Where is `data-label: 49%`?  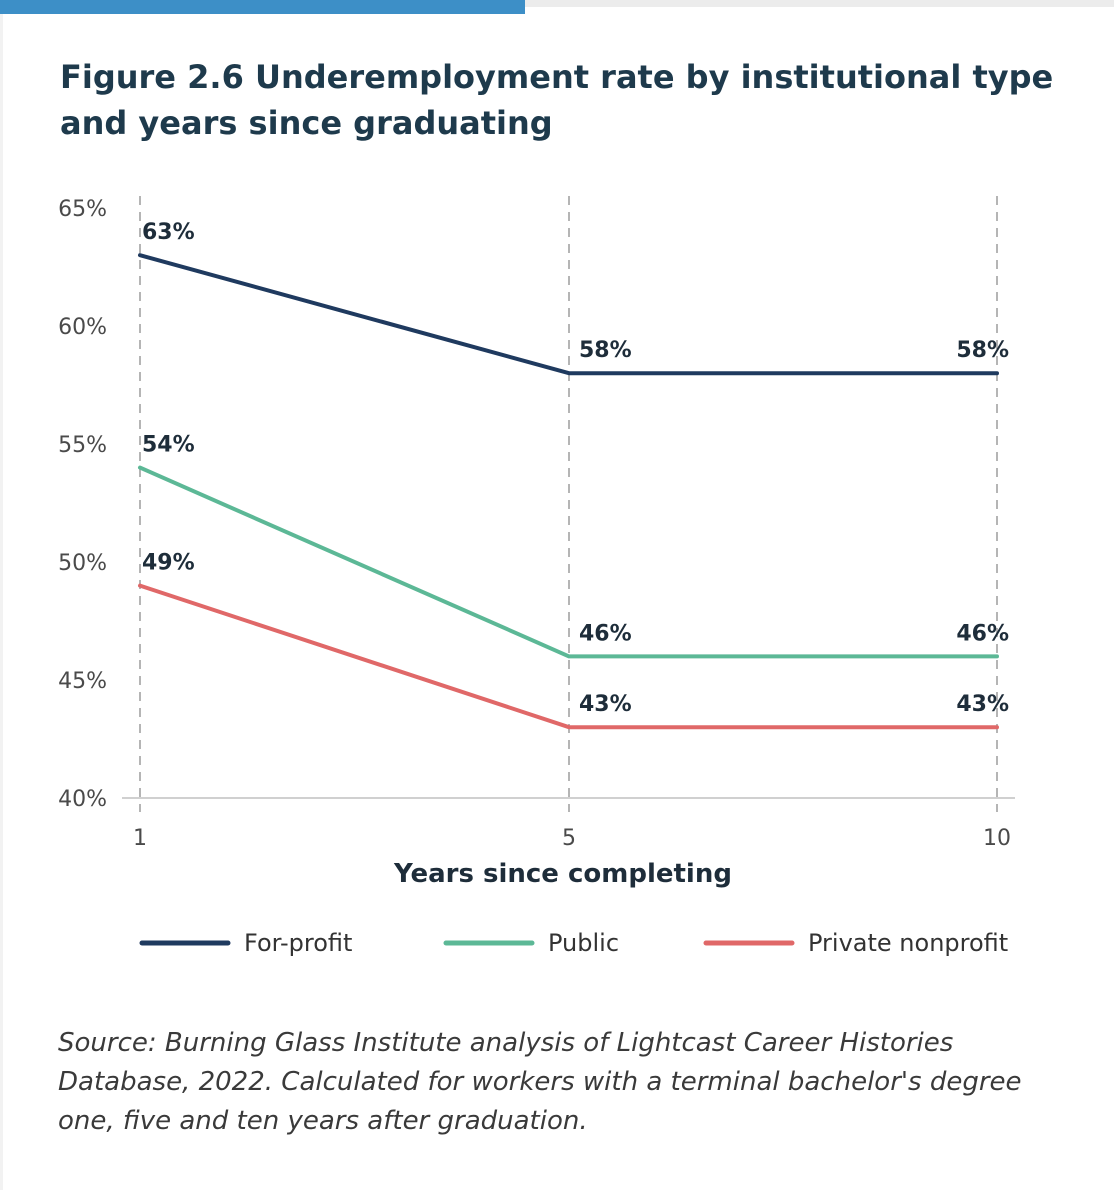
data-label: 49% is located at coordinates (168, 563).